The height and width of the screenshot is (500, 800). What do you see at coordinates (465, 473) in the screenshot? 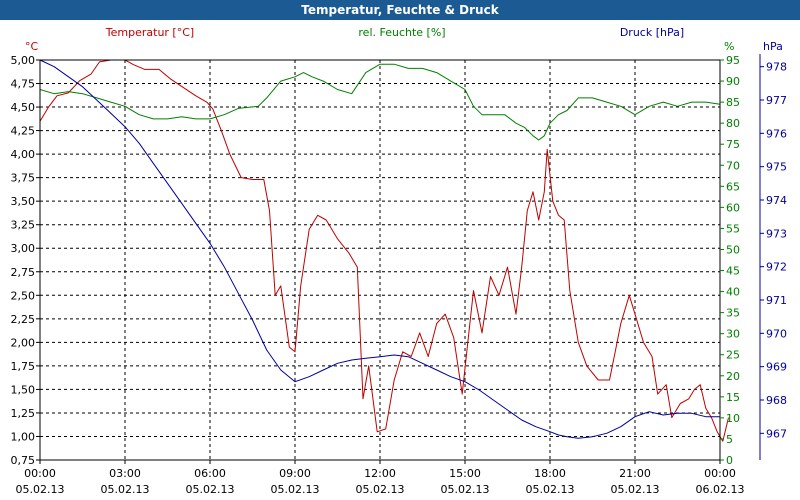
I see `tick-label-time: 15:00` at bounding box center [465, 473].